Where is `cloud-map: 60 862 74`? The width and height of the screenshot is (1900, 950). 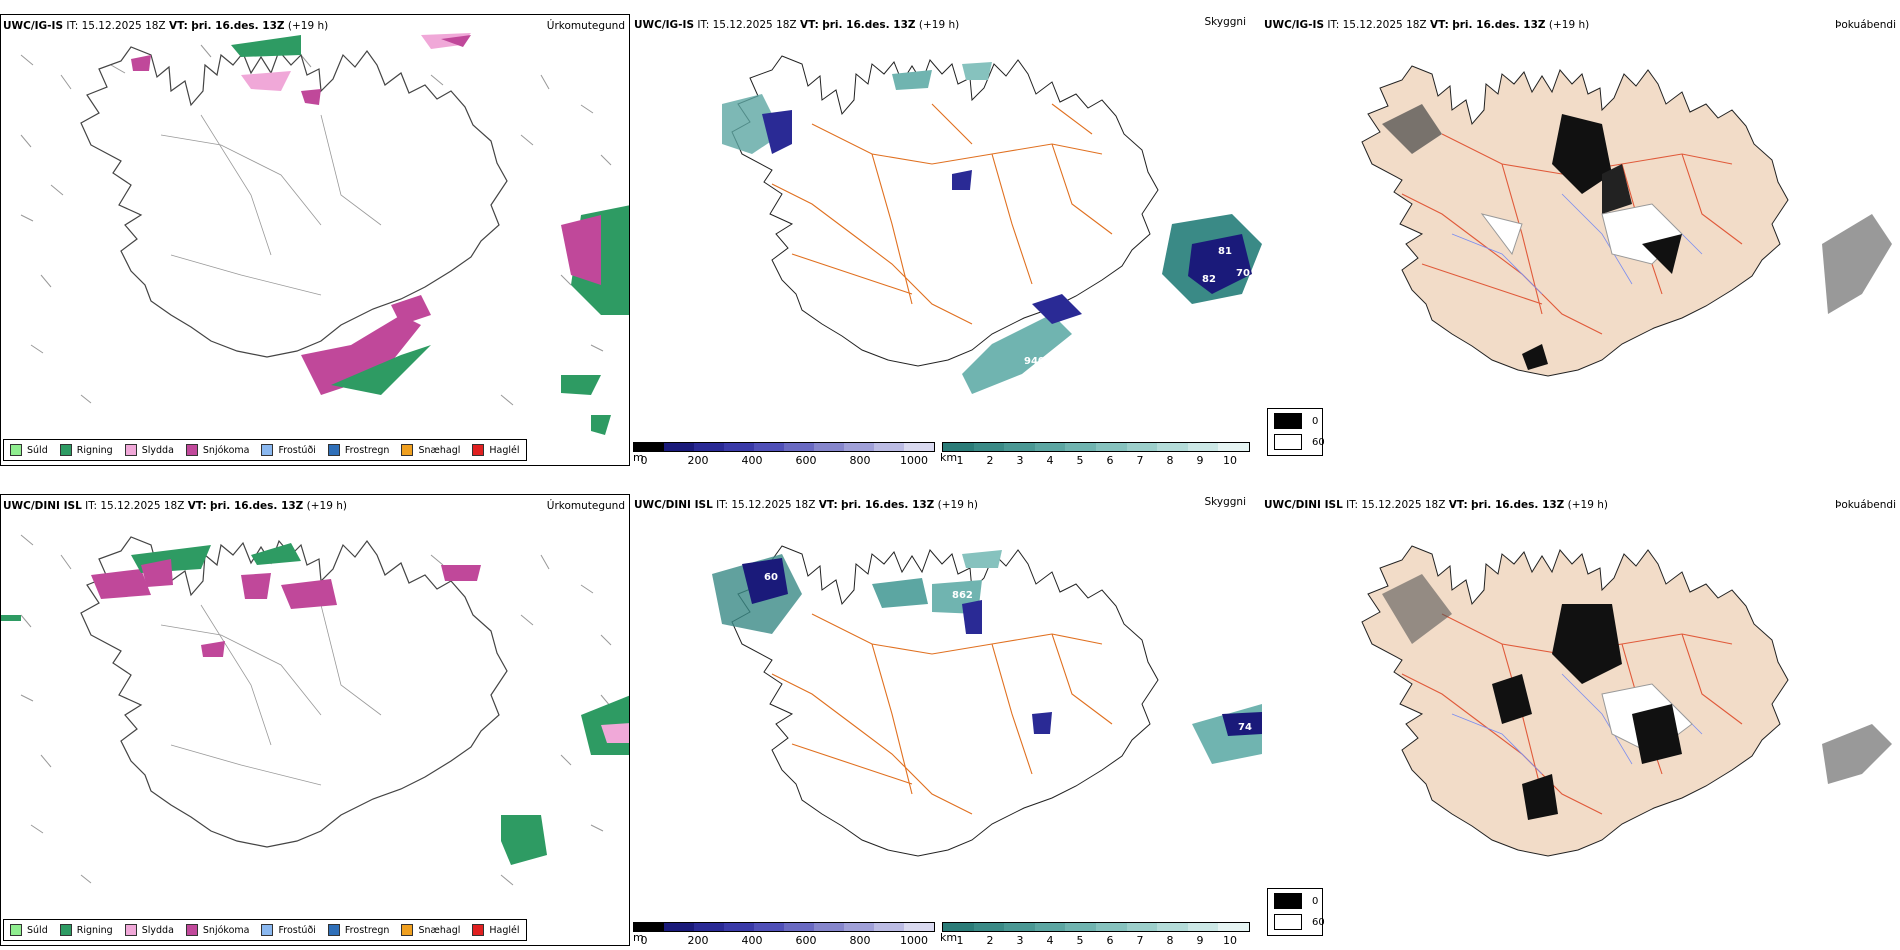
cloud-map: 60 862 74 is located at coordinates (987, 701).